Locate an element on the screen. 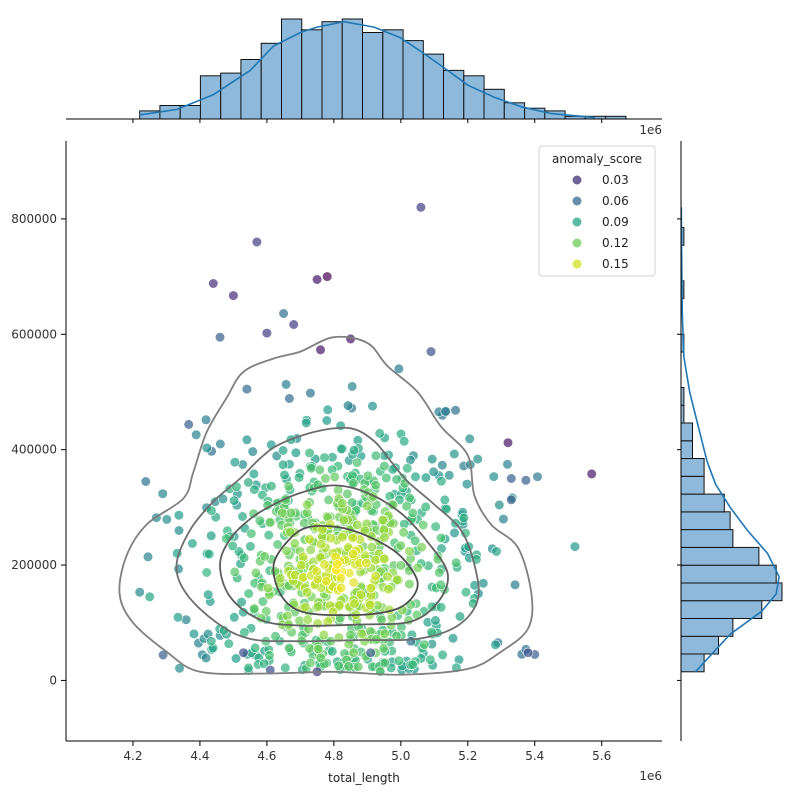  top-kde-curve is located at coordinates (367, 69).